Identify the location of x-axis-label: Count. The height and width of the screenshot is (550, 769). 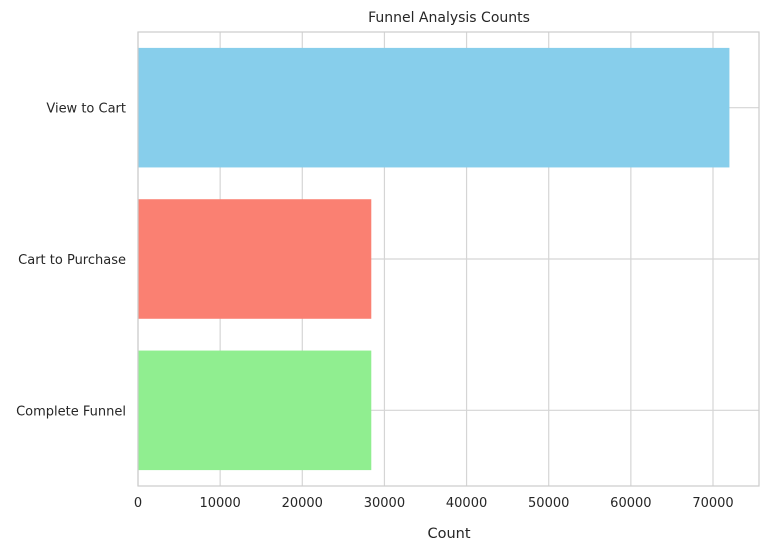
(448, 534).